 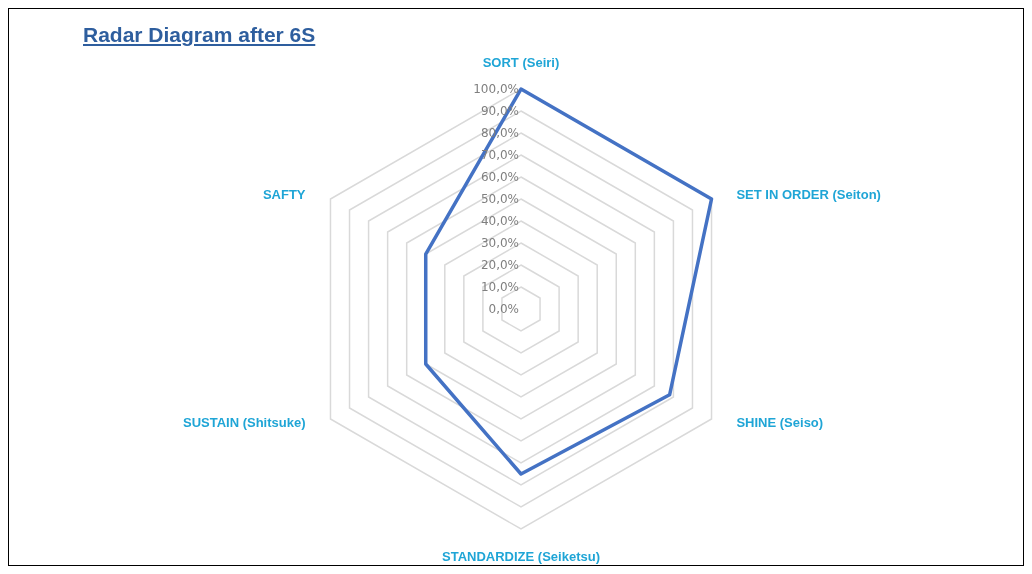 What do you see at coordinates (199, 35) in the screenshot?
I see `chart-title: Radar Diagram after 6S` at bounding box center [199, 35].